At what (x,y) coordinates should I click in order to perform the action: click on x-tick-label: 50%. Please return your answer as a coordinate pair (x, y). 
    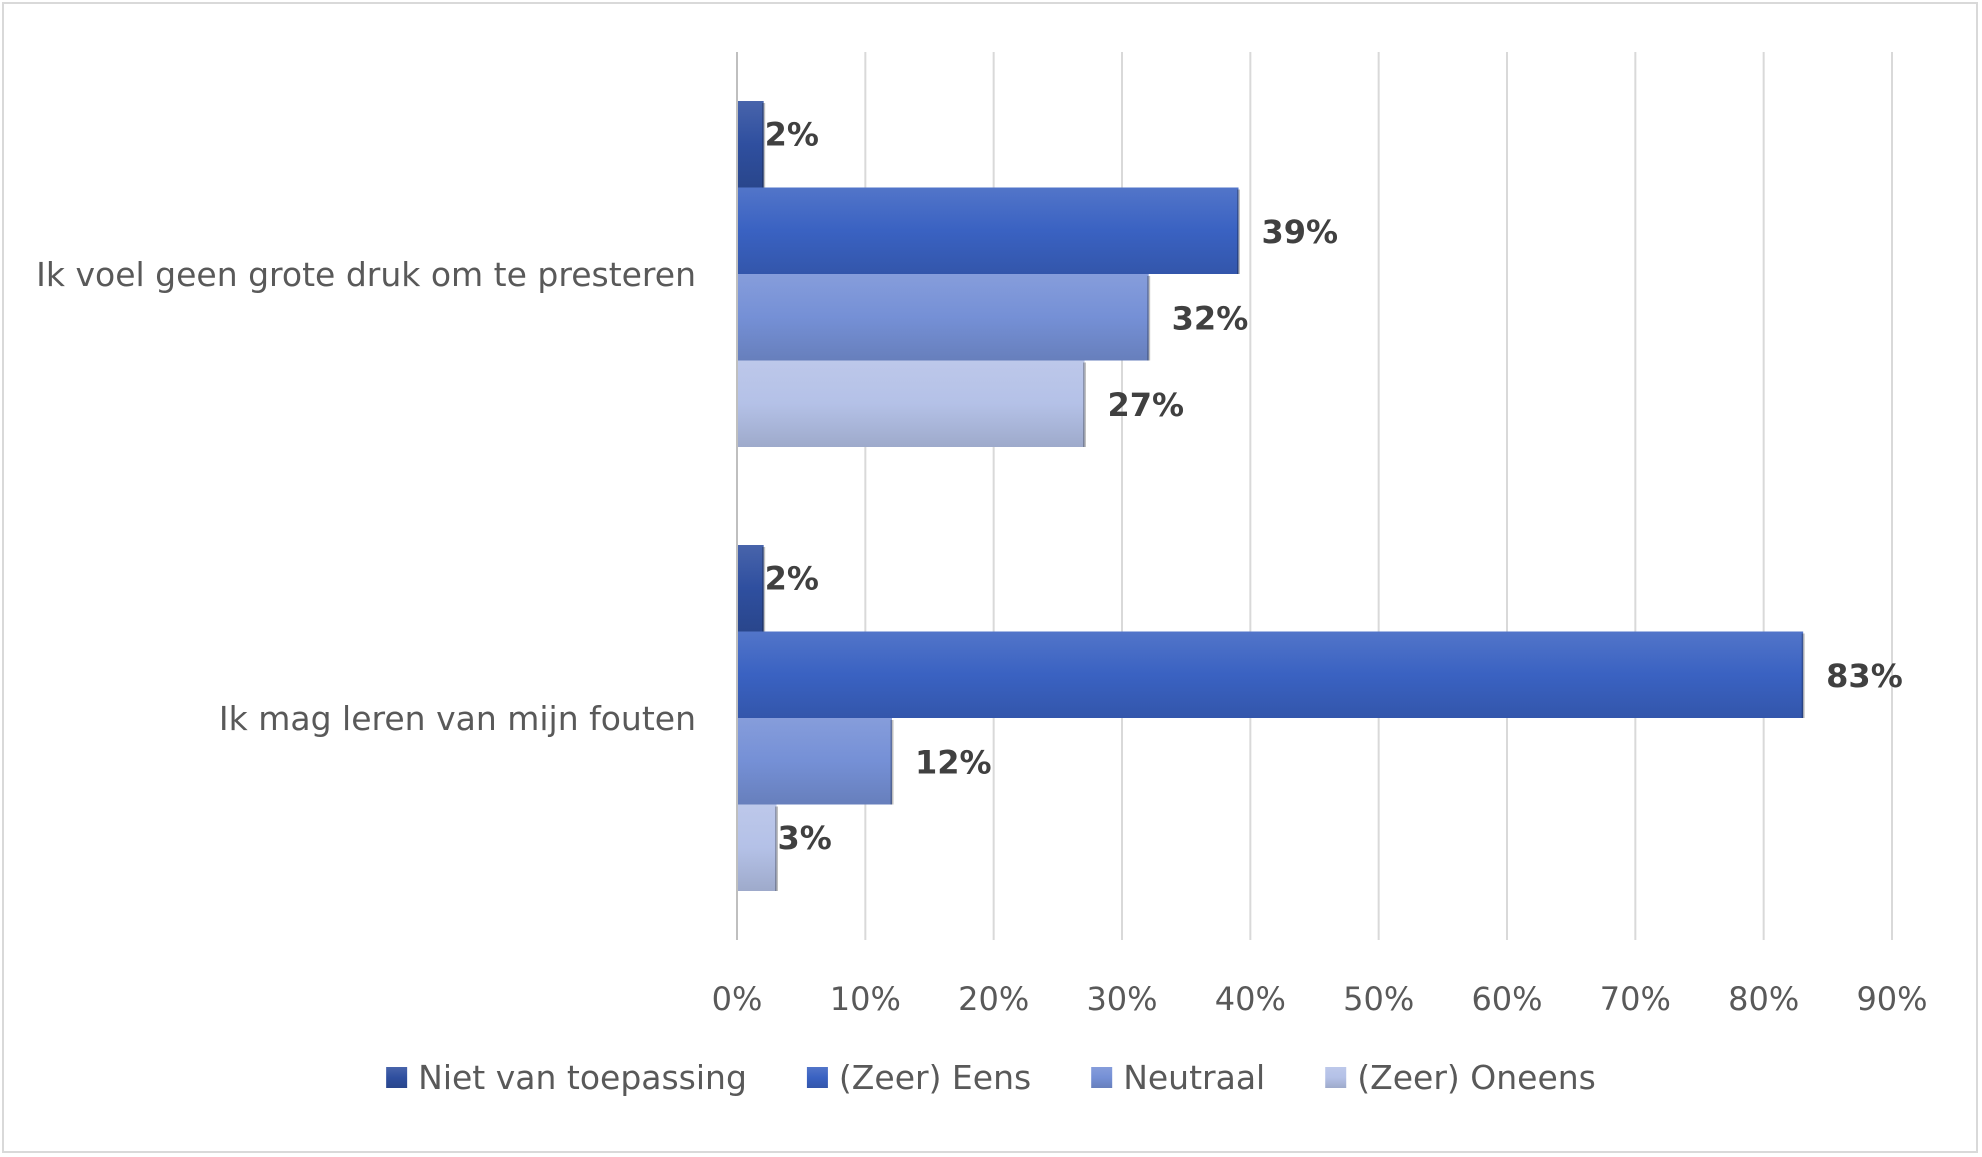
    Looking at the image, I should click on (1378, 999).